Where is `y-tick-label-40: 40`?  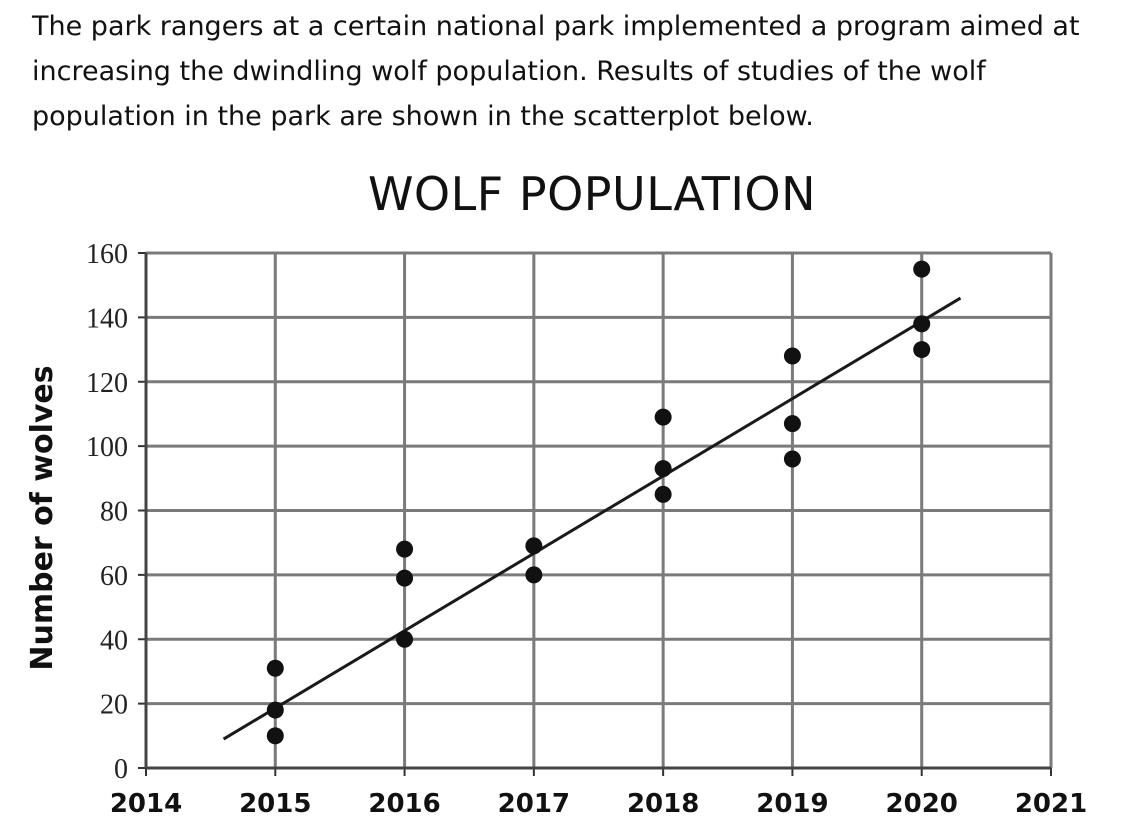
y-tick-label-40: 40 is located at coordinates (114, 640).